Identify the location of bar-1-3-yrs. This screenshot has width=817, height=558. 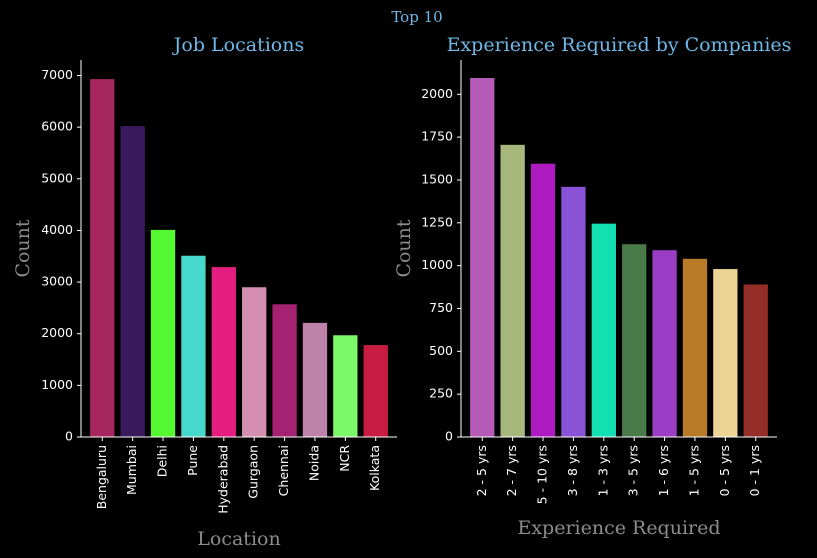
(603, 330).